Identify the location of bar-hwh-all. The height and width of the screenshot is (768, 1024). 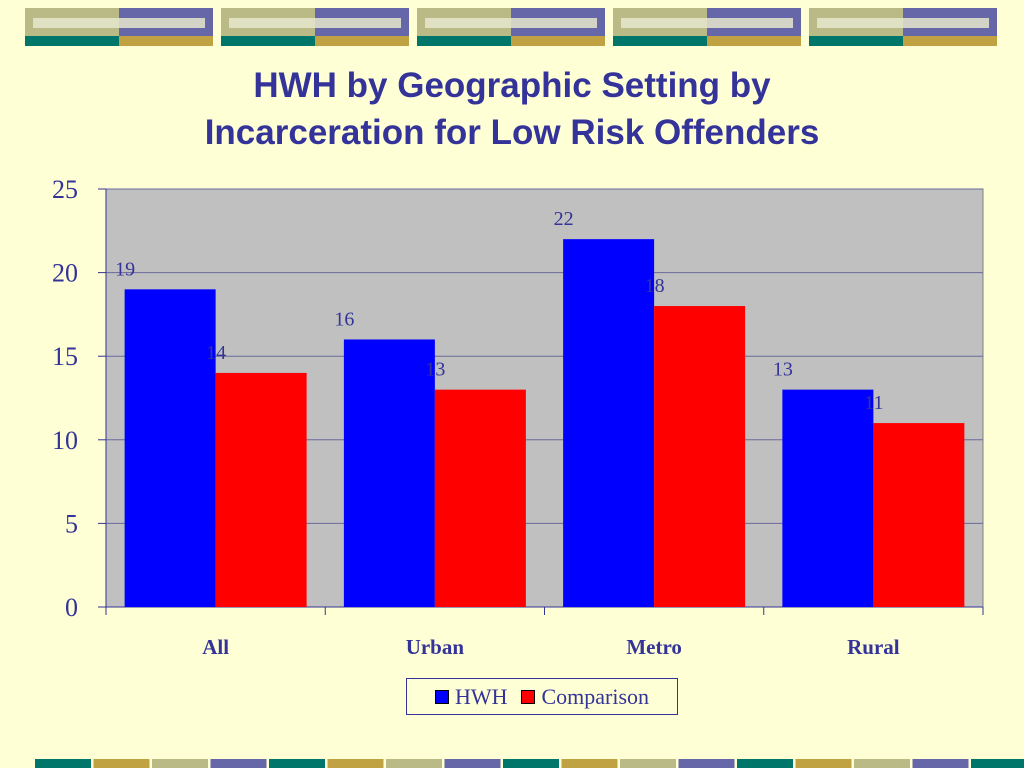
(170, 448).